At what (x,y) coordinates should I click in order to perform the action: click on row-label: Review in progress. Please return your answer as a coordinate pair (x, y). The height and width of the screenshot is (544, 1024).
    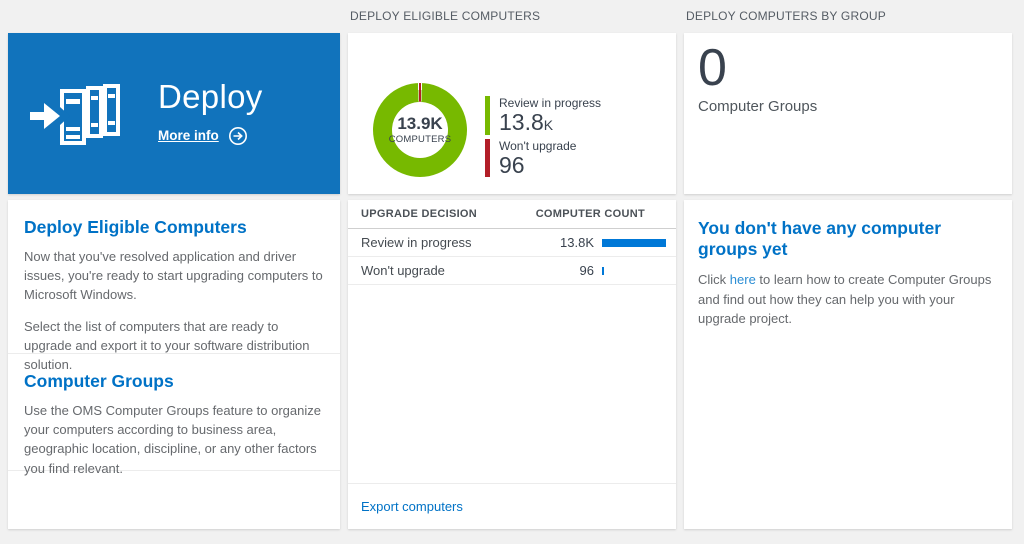
    Looking at the image, I should click on (416, 242).